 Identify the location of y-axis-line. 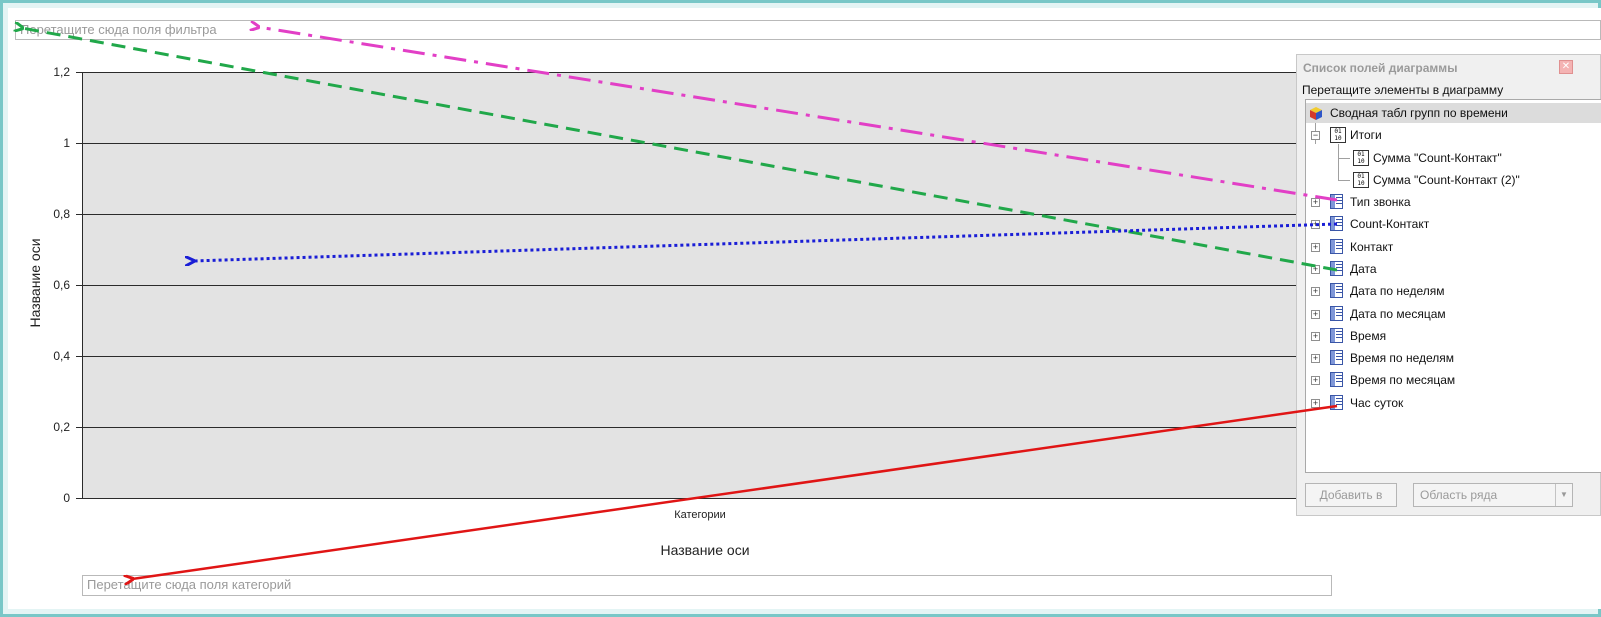
(82, 285).